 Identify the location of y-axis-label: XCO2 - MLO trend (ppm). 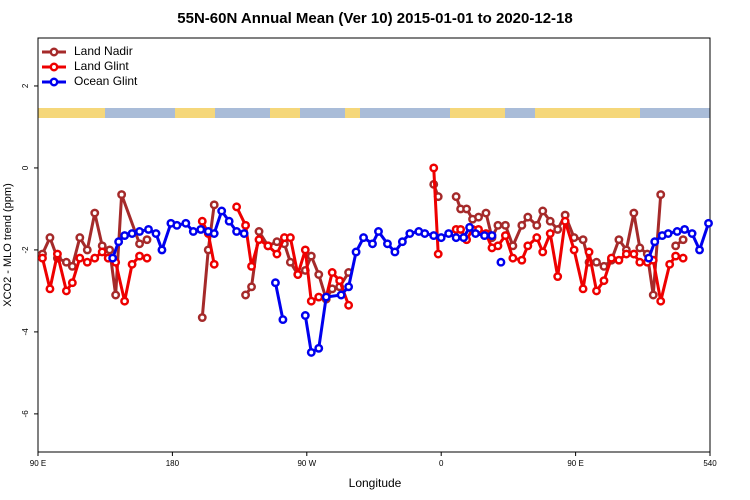
(8, 244).